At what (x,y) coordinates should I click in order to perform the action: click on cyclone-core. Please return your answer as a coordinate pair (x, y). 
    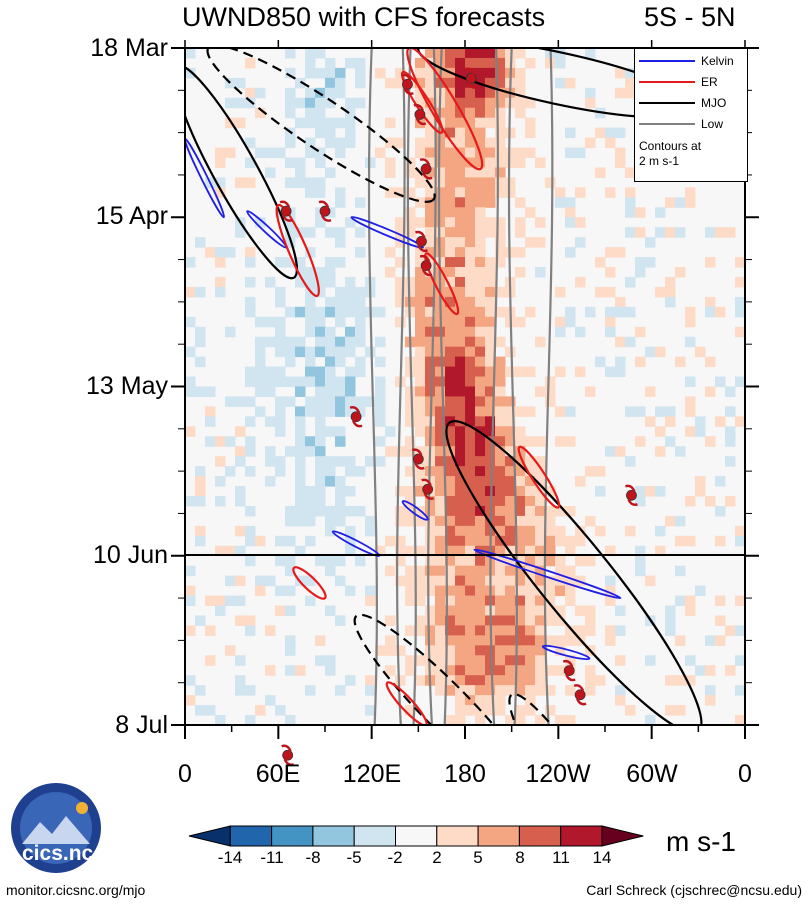
    Looking at the image, I should click on (420, 114).